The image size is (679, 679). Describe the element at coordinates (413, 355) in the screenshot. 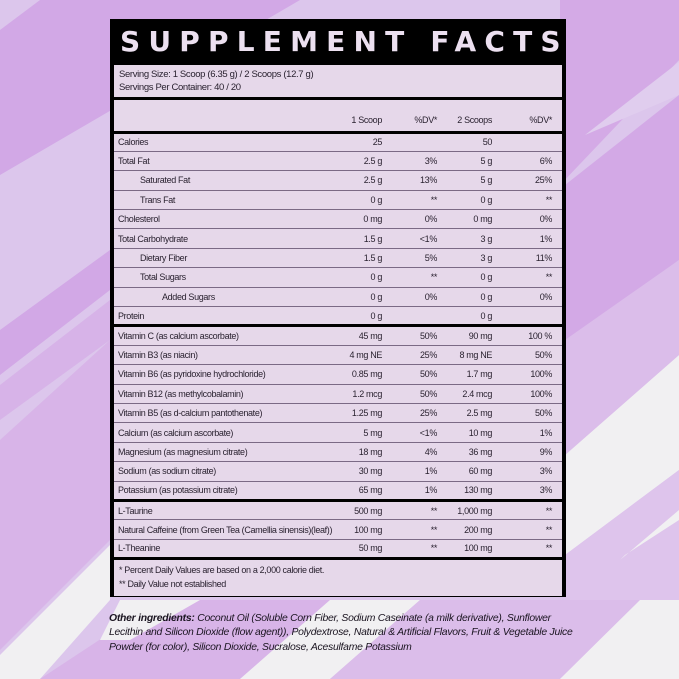

I see `dv-1-scoop: 25%` at that location.